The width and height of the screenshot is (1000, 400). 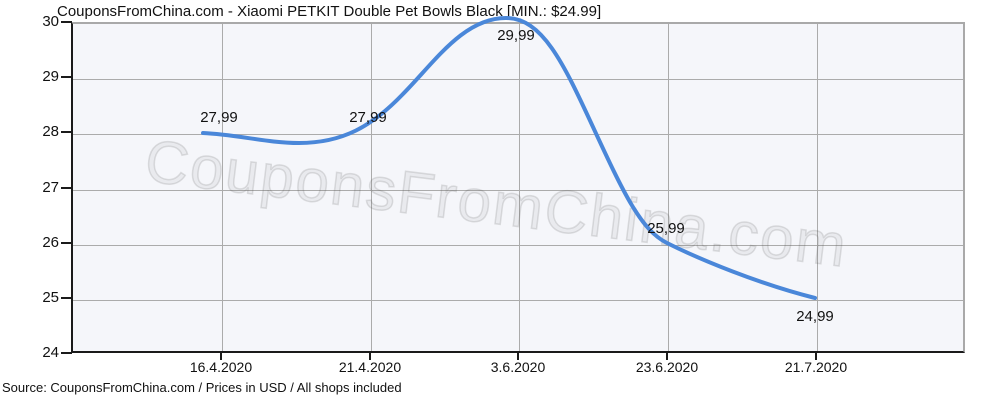 What do you see at coordinates (50, 297) in the screenshot?
I see `y-axis-label: 25` at bounding box center [50, 297].